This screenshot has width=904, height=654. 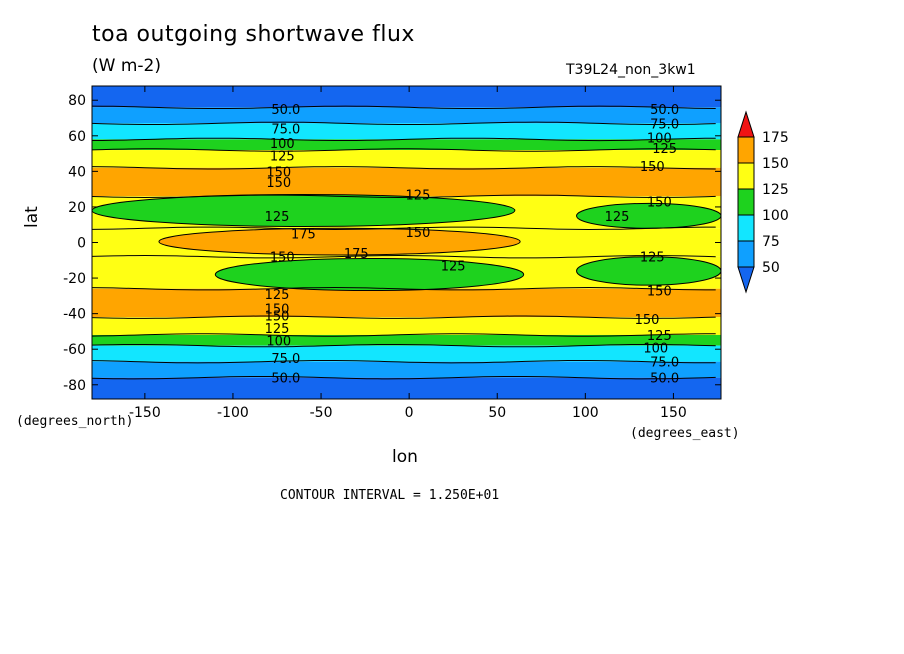 I want to click on chart-title: toa outgoing shortwave flux, so click(x=253, y=34).